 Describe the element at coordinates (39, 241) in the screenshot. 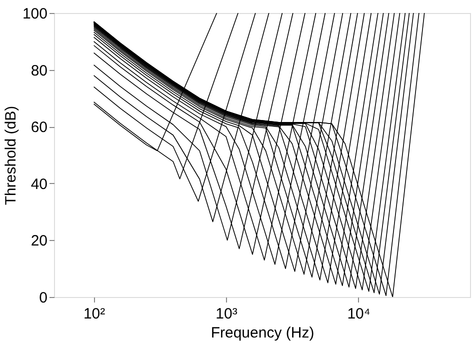

I see `y-tick-label: 20` at that location.